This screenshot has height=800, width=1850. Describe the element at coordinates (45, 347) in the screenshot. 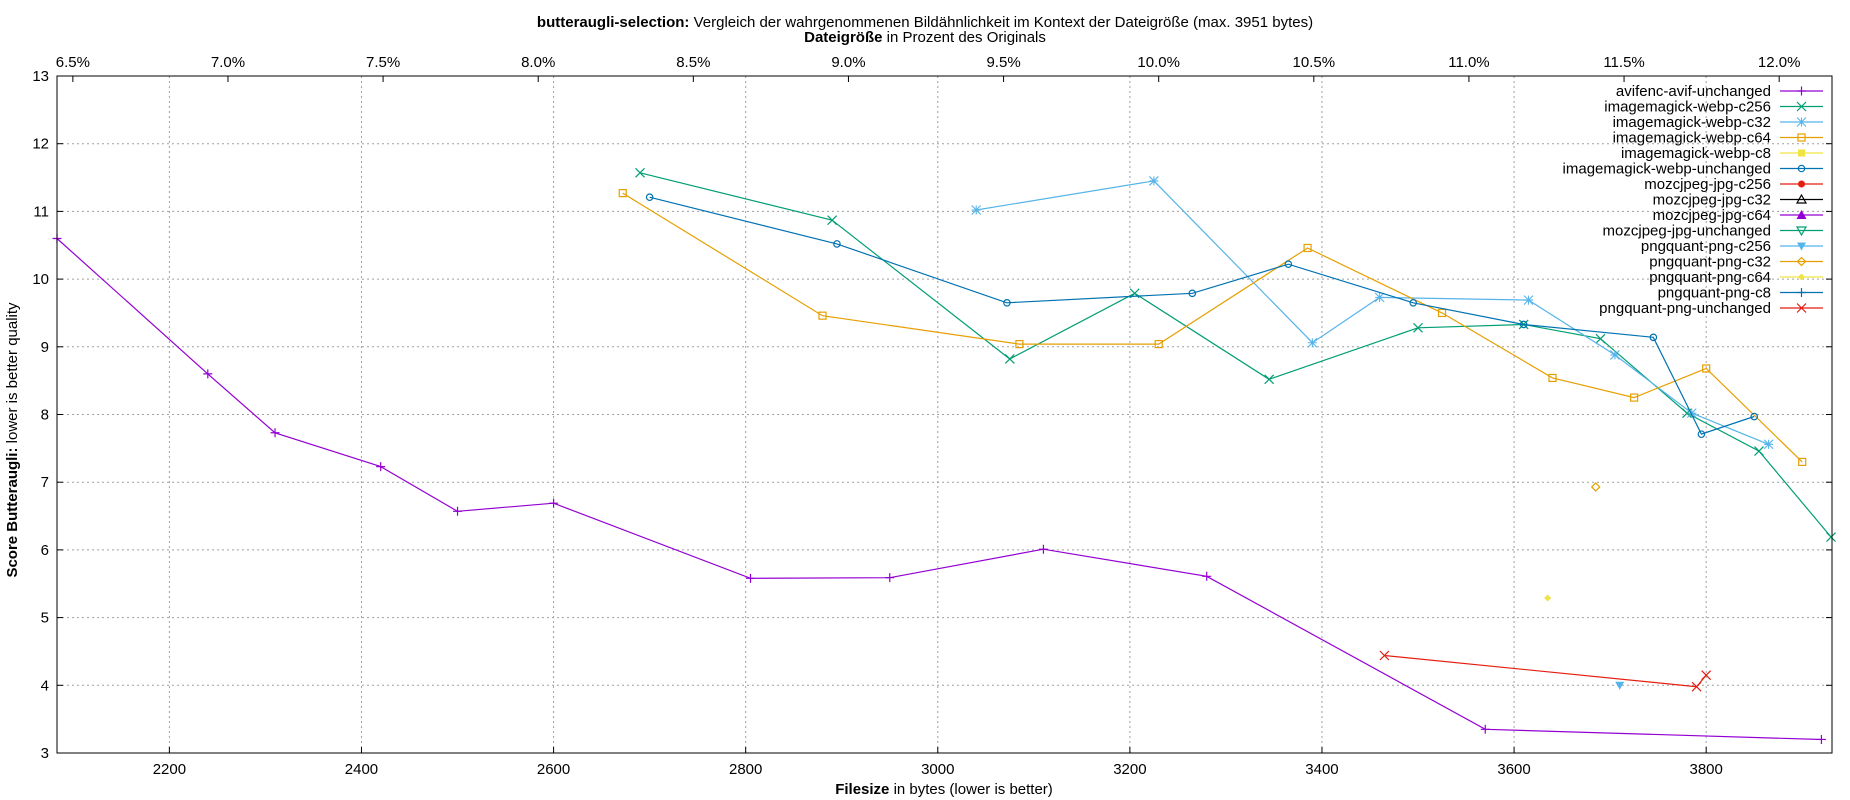

I see `y-tick-label: 9` at that location.